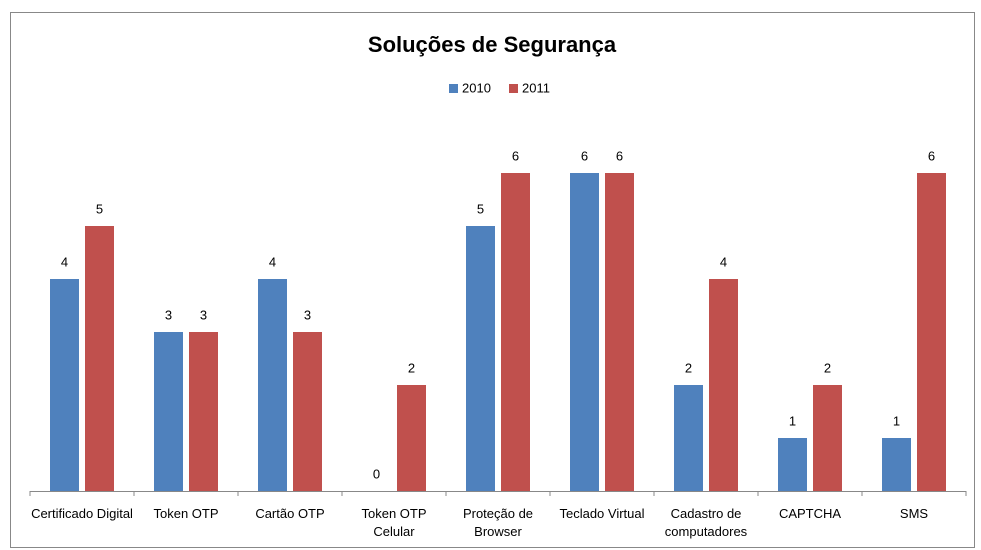 The image size is (981, 550). I want to click on x-tick-label: Cadastro de computadores, so click(706, 522).